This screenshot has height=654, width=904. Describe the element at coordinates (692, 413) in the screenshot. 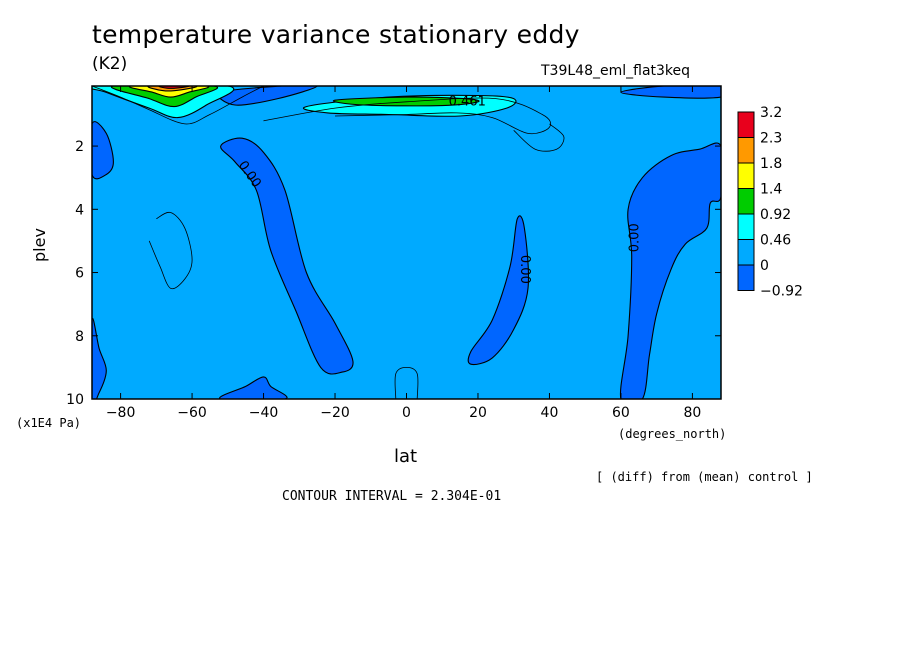

I see `x-tick-label-8: 80` at that location.